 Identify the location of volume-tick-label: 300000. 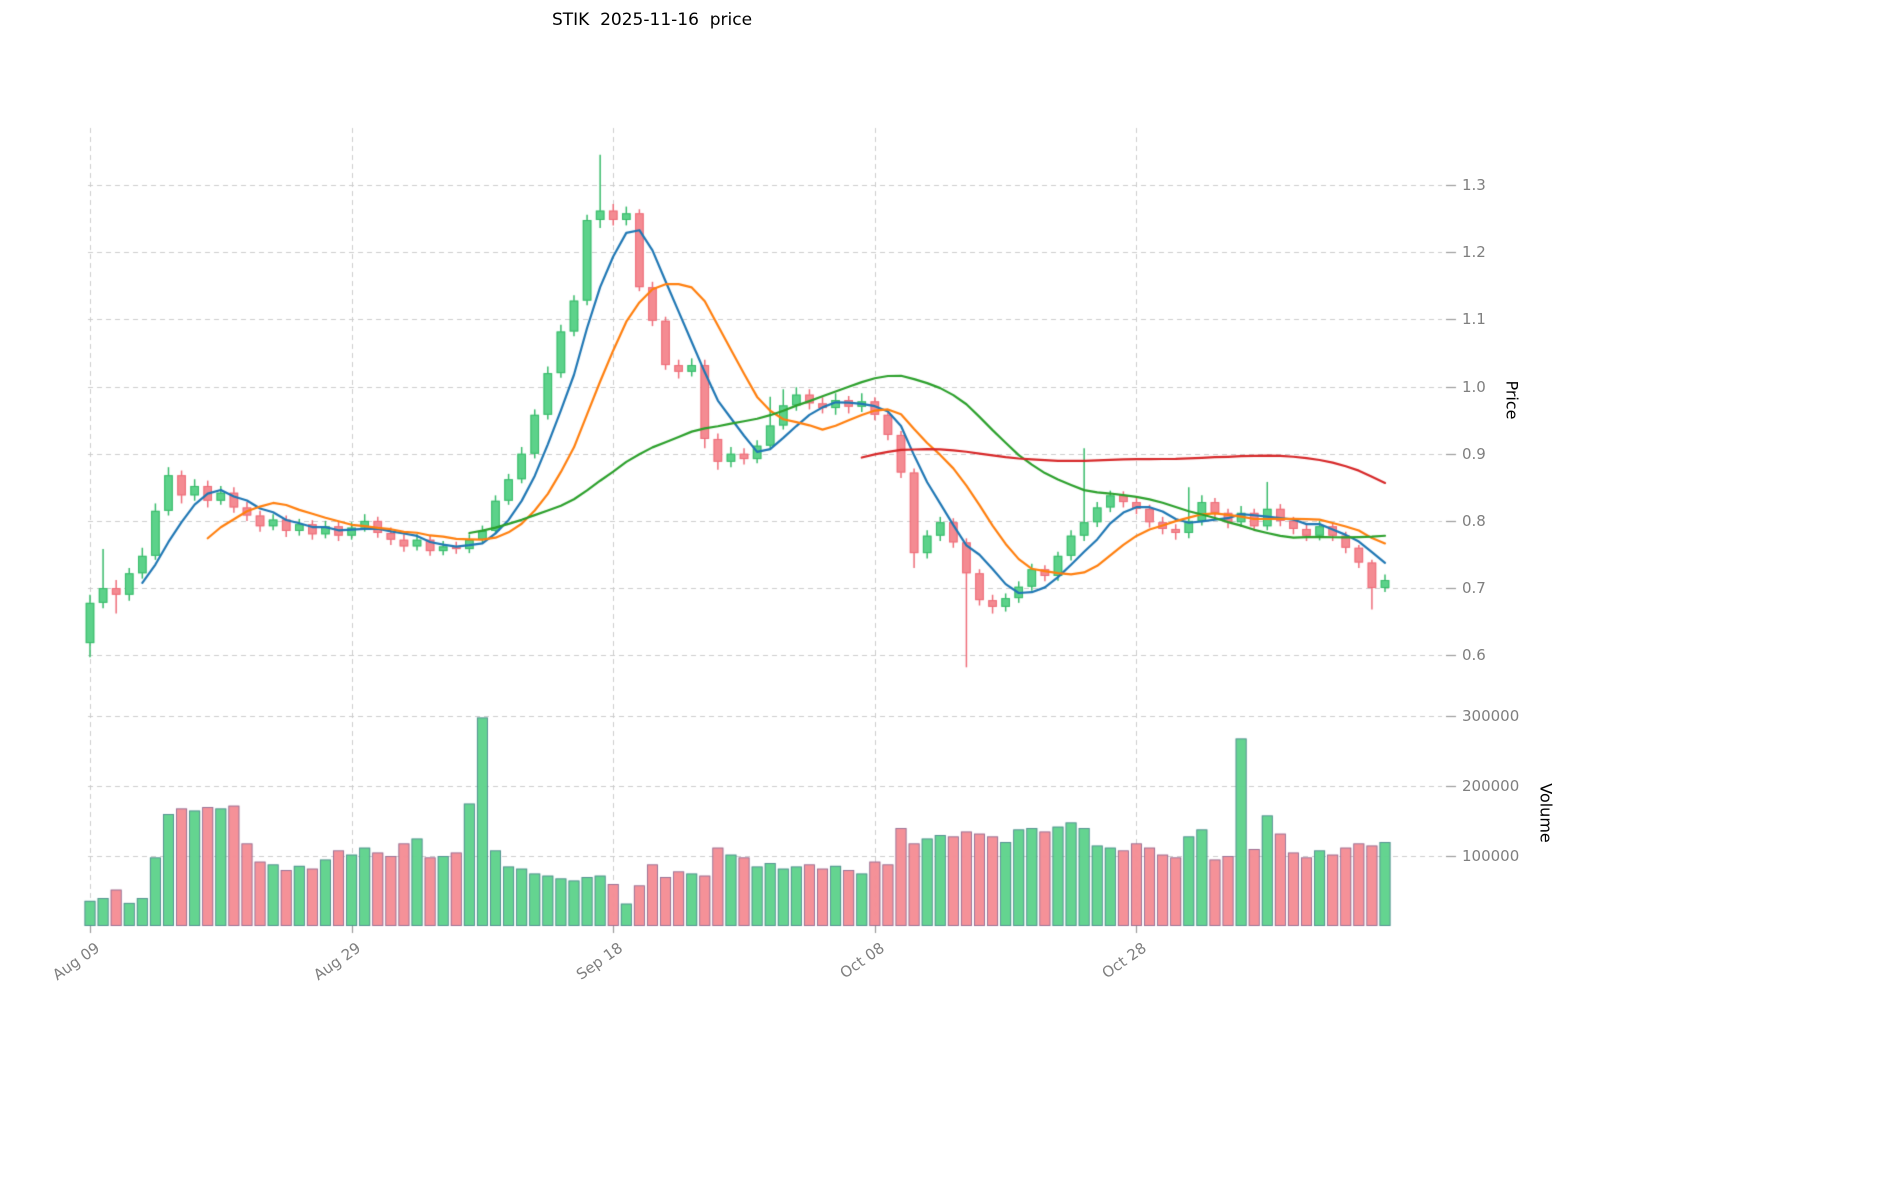
(1491, 716).